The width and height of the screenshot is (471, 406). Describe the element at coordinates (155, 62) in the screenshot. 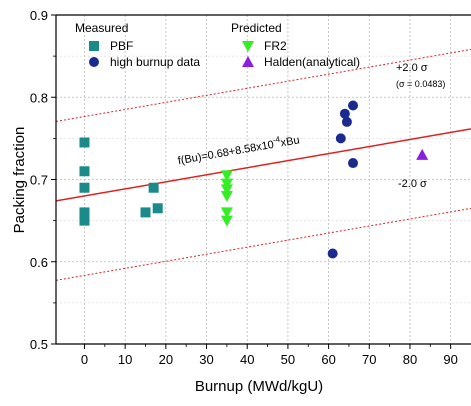

I see `legend-entry: high burnup data` at that location.